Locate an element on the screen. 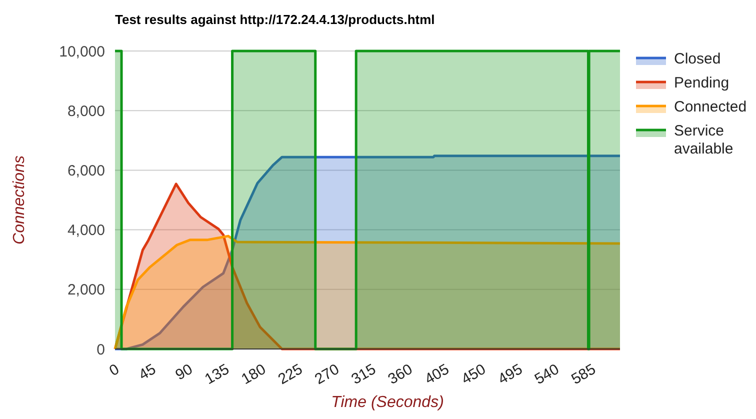  x-tick-label: 450 is located at coordinates (473, 374).